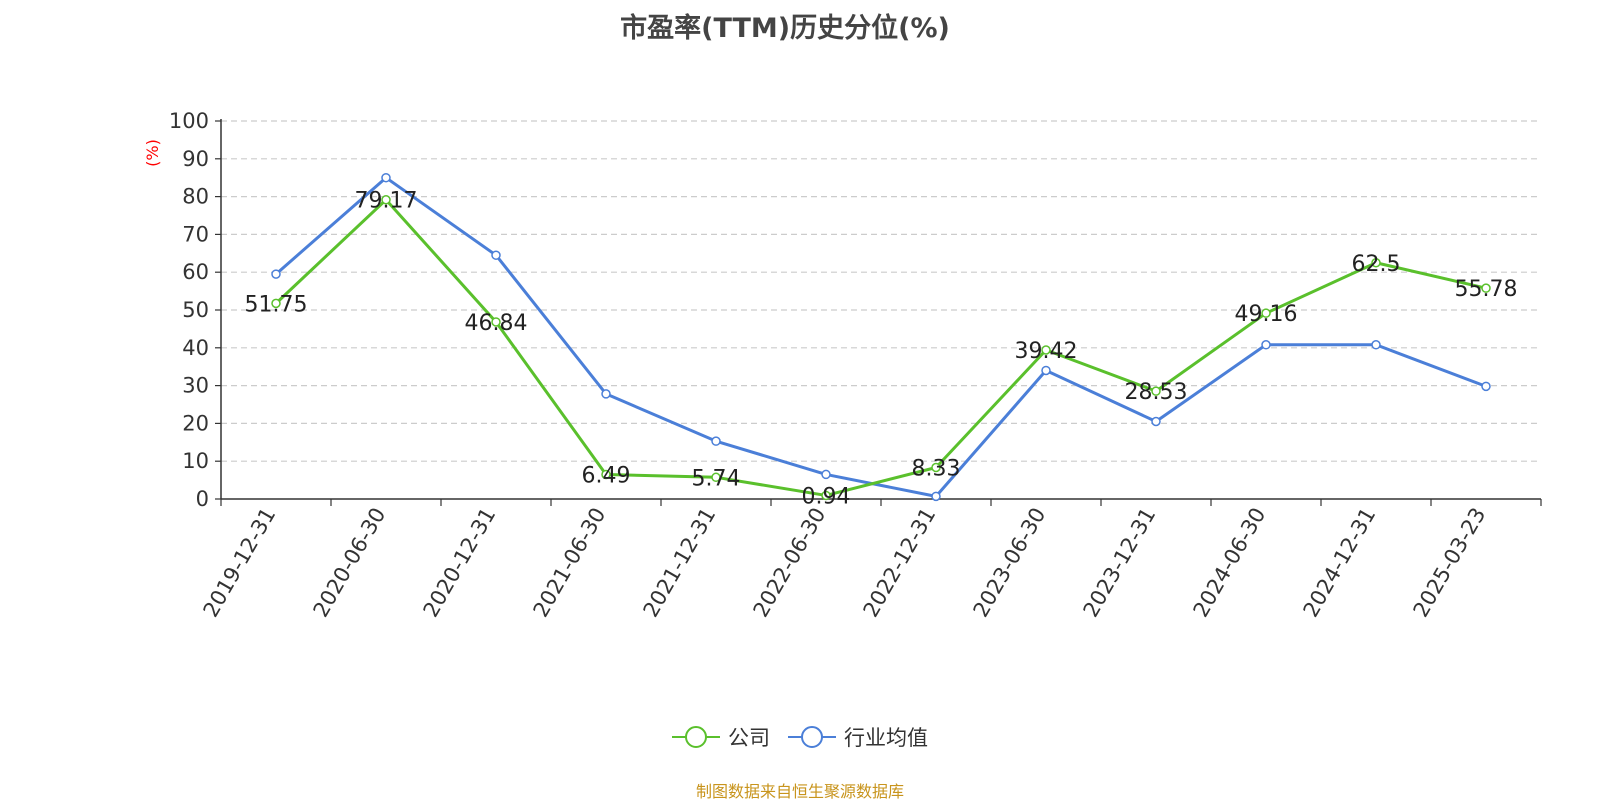 This screenshot has height=802, width=1600. What do you see at coordinates (195, 348) in the screenshot?
I see `y-tick-label: 40` at bounding box center [195, 348].